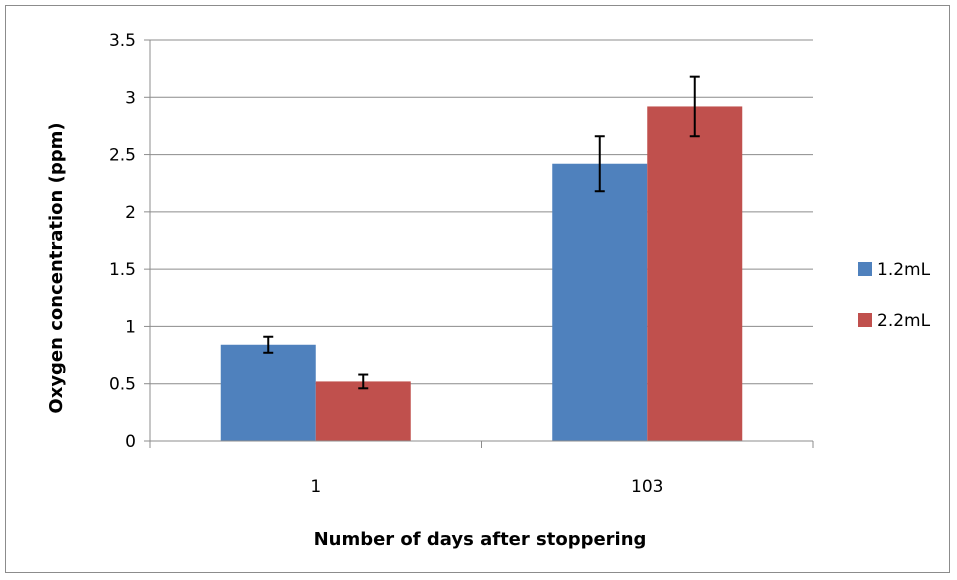 The width and height of the screenshot is (957, 580). I want to click on legend-label-2: 2.2mL, so click(904, 321).